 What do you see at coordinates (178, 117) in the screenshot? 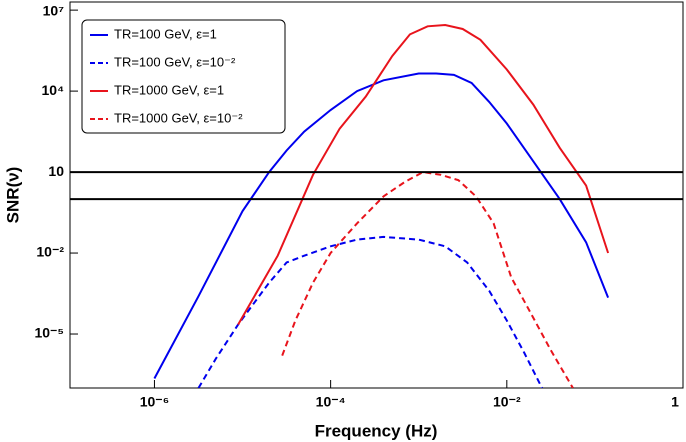
I see `legend-label: TR=1000 GeV, ε=10⁻²` at bounding box center [178, 117].